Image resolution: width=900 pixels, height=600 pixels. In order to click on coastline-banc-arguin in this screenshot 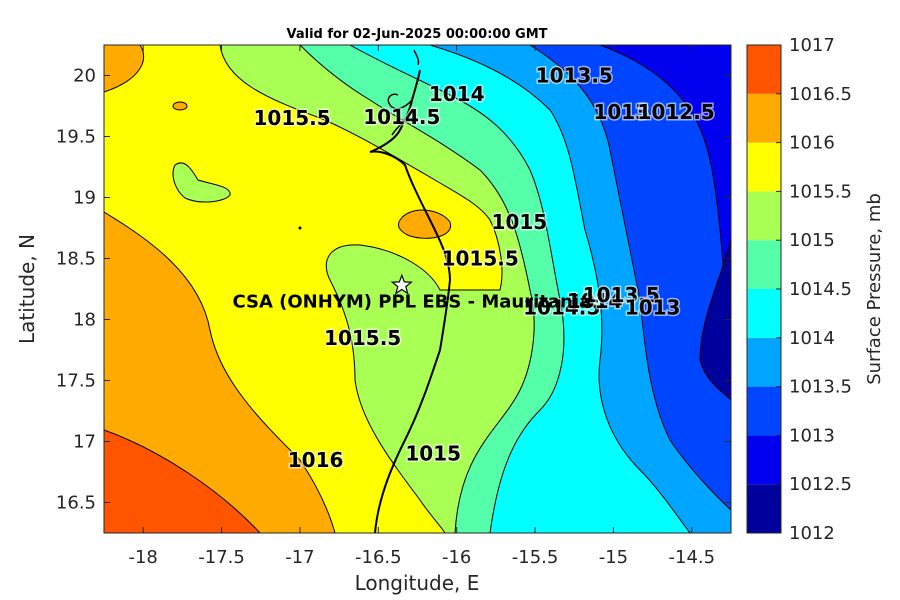, I will do `click(403, 92)`.